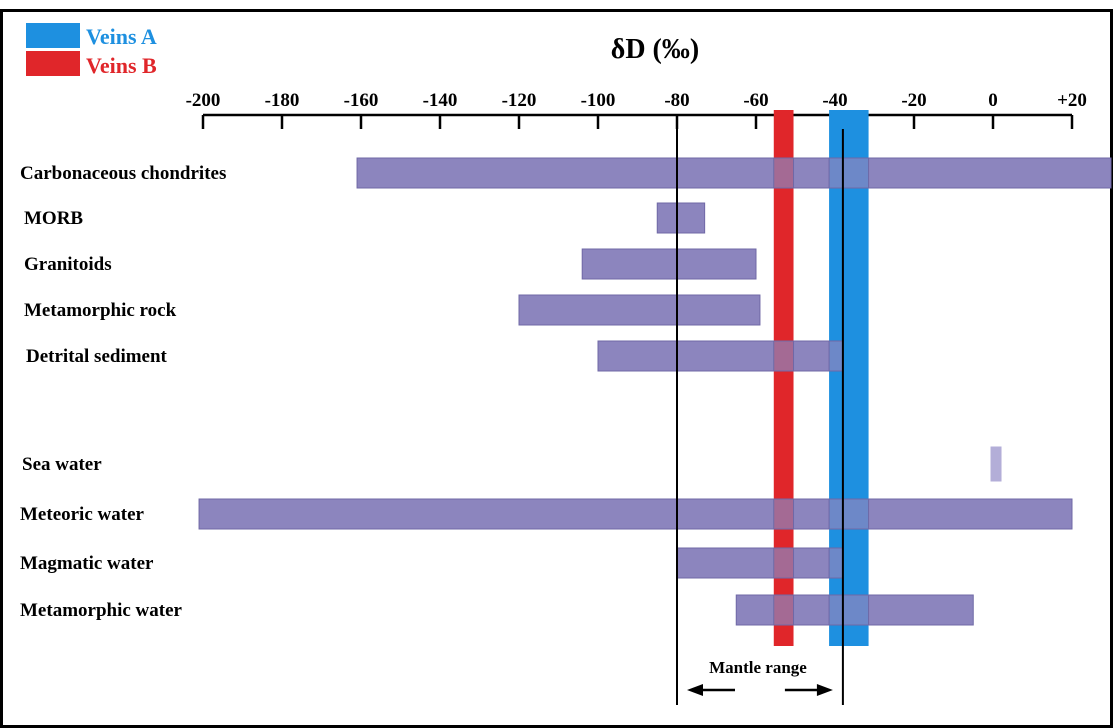  I want to click on legend-label-veins-b: Veins B, so click(121, 65).